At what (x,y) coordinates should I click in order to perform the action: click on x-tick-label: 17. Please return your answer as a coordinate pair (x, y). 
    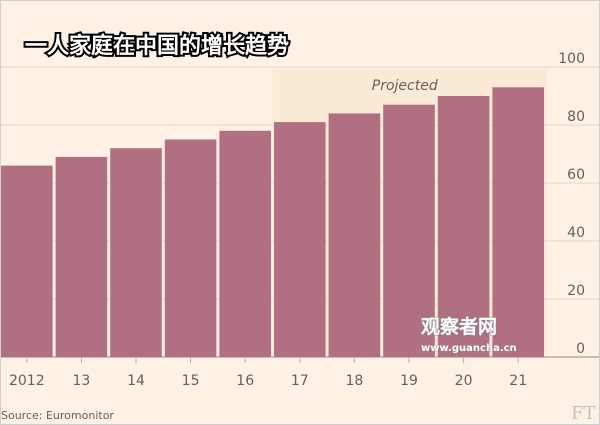
    Looking at the image, I should click on (300, 381).